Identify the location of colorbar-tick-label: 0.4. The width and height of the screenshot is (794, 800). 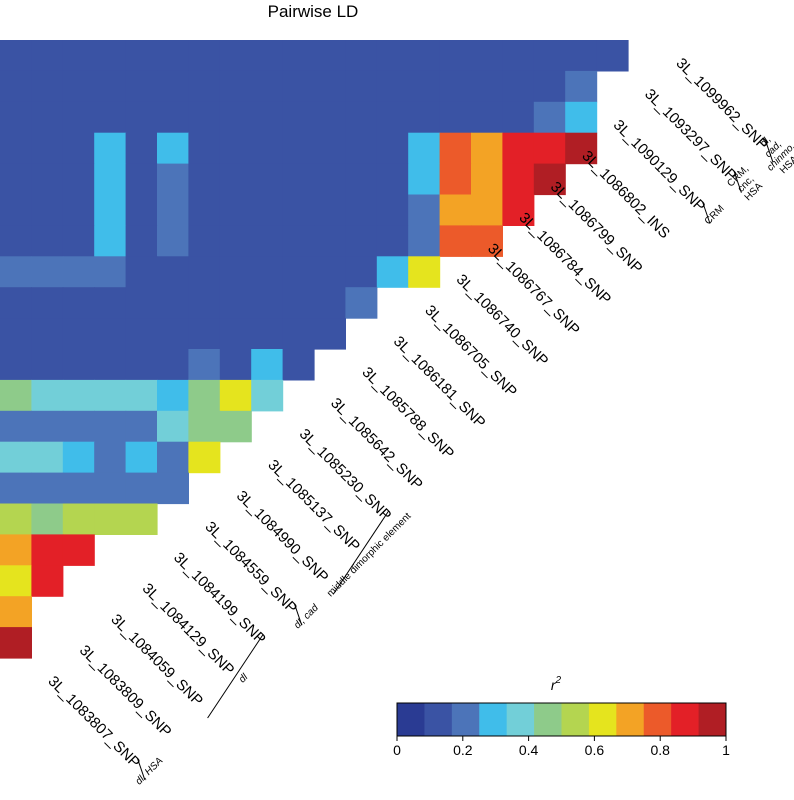
(529, 750).